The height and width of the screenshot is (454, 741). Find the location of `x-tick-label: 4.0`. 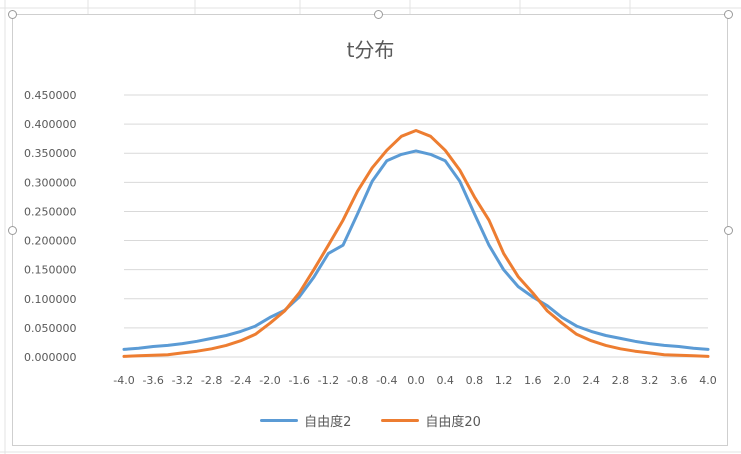

x-tick-label: 4.0 is located at coordinates (708, 380).